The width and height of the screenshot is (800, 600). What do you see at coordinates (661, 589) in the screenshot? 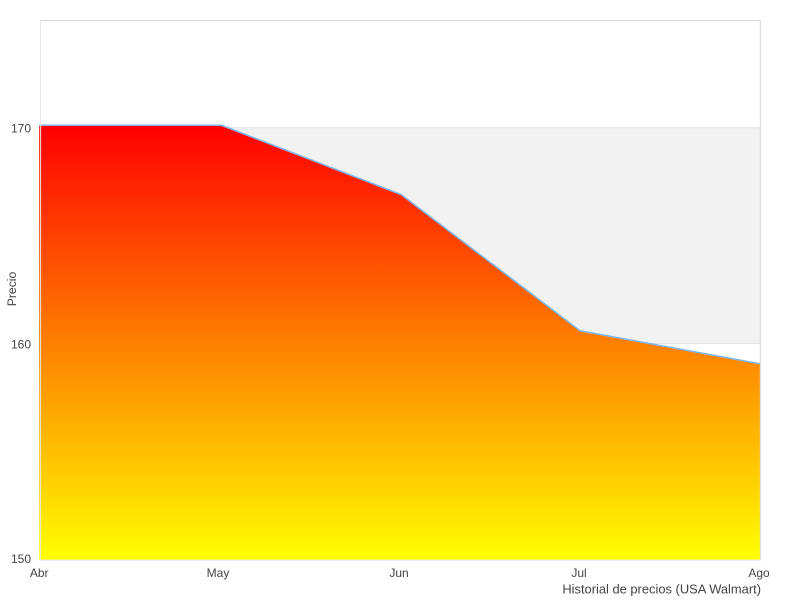
I see `svg-text:Historial de precios (USA Walm: Historial de precios (USA Walmart)` at bounding box center [661, 589].